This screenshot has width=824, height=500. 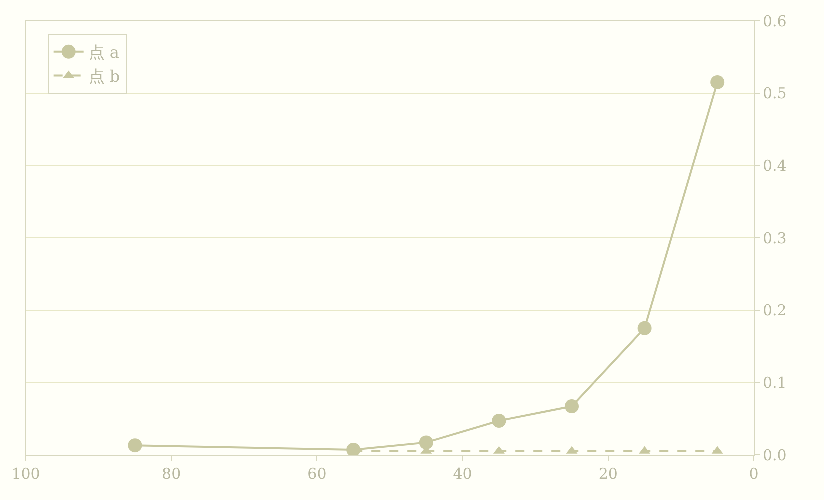 What do you see at coordinates (26, 474) in the screenshot?
I see `x-tick-label: 100` at bounding box center [26, 474].